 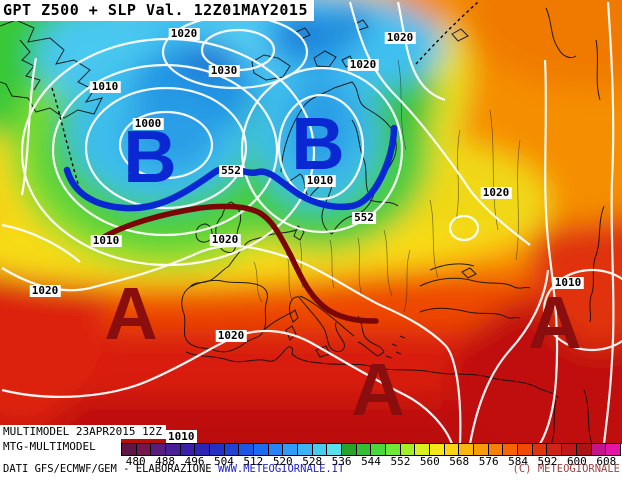 I want to click on height-colorbar, so click(x=371, y=449).